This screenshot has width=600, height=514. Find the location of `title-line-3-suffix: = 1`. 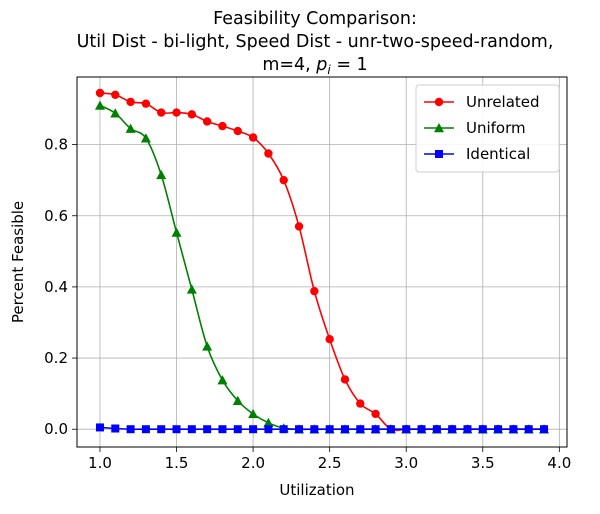

title-line-3-suffix: = 1 is located at coordinates (349, 65).